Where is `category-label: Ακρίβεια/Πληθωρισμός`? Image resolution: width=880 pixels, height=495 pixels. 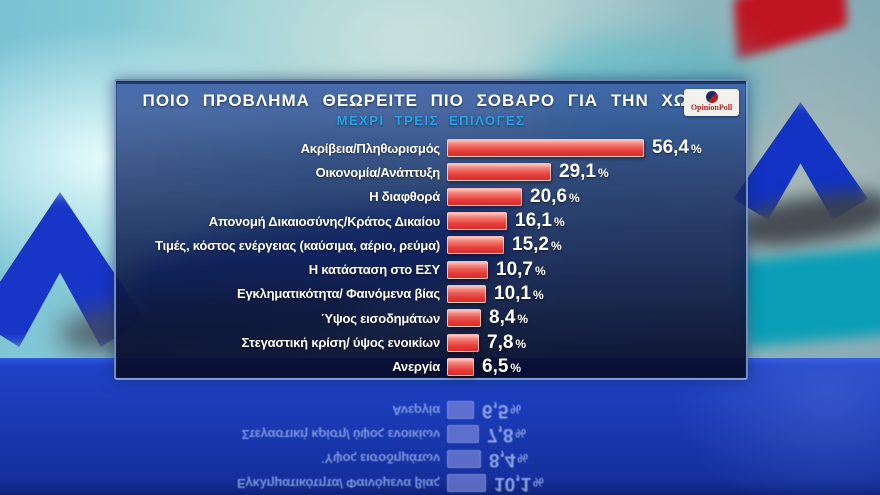 category-label: Ακρίβεια/Πληθωρισμός is located at coordinates (370, 148).